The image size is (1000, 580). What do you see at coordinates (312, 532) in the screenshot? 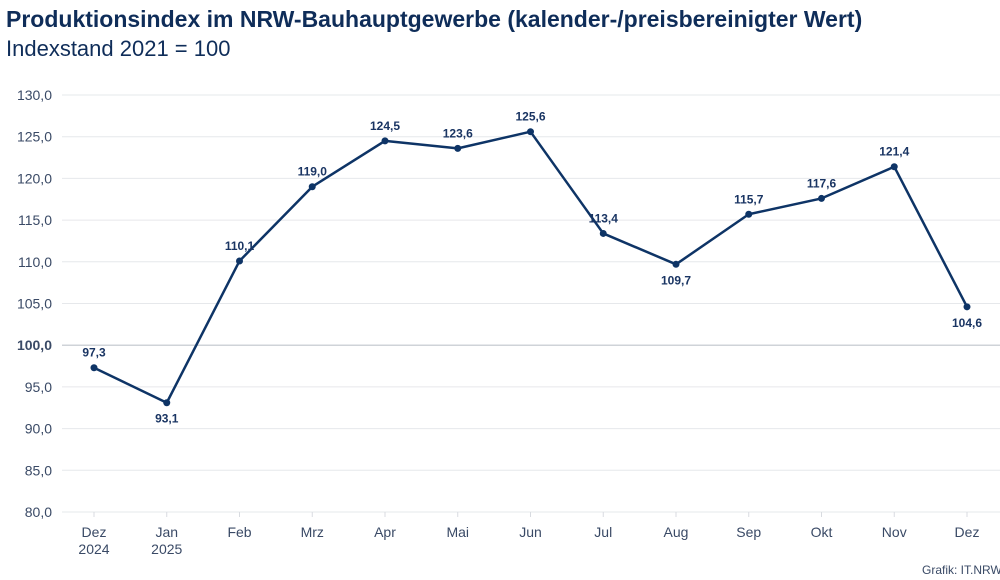
I see `x-tick-label: Mrz` at bounding box center [312, 532].